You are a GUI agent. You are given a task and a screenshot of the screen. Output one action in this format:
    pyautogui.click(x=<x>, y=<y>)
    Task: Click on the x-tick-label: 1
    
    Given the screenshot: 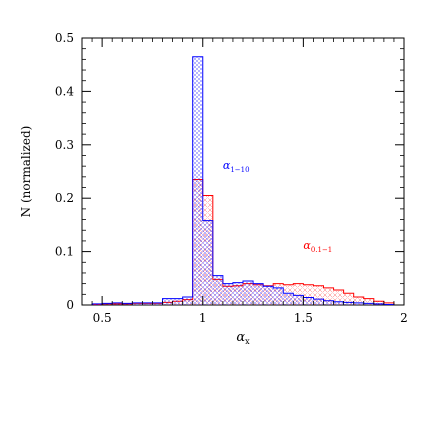 What is the action you would take?
    pyautogui.click(x=203, y=318)
    